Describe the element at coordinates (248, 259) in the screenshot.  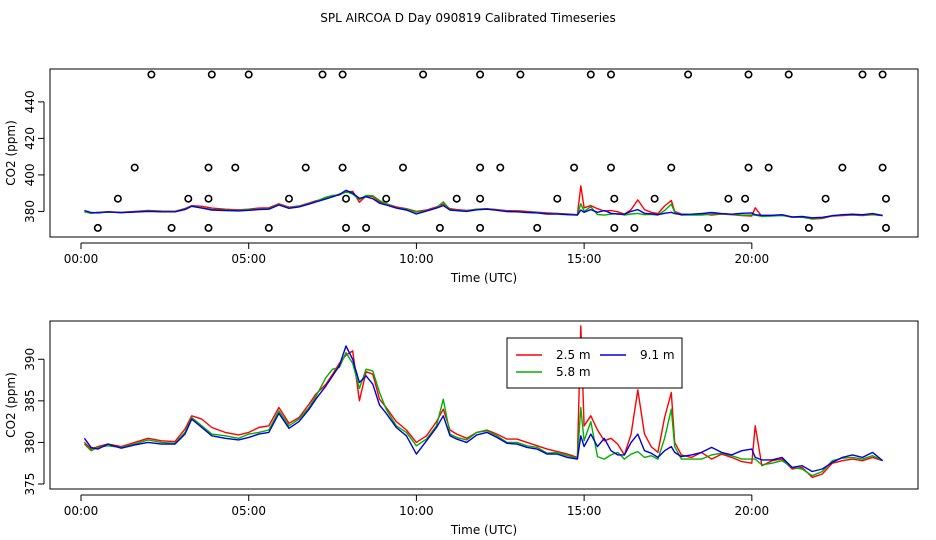
I see `top-x-tick-label: 05:00` at that location.